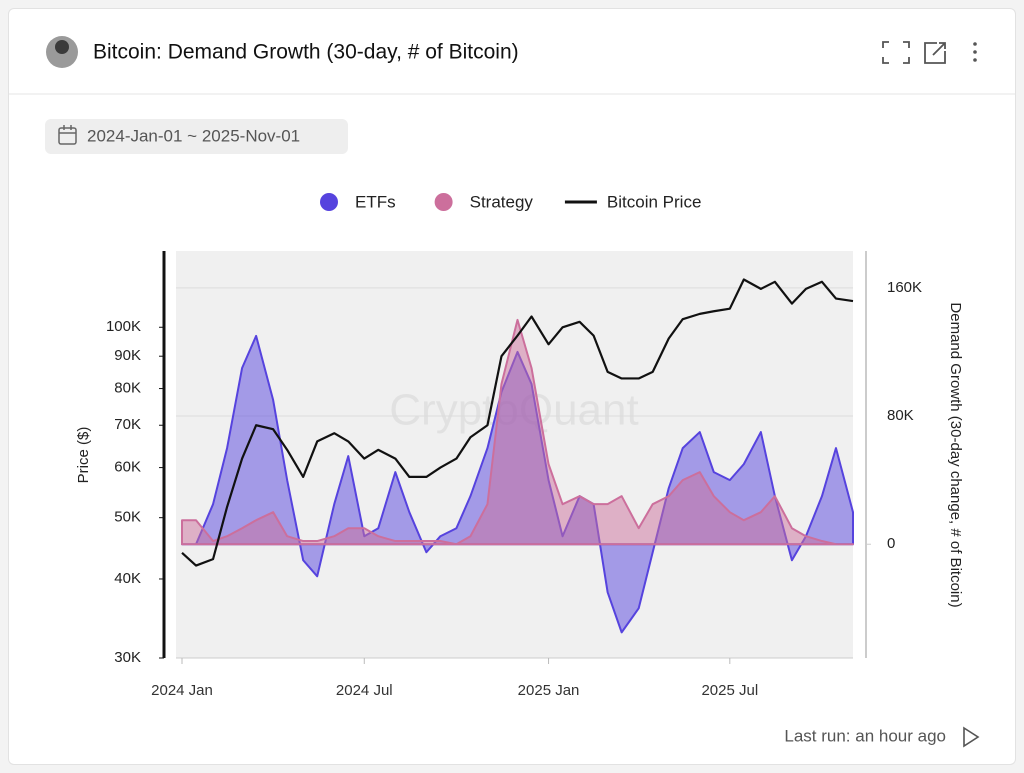 This screenshot has width=1024, height=773. What do you see at coordinates (123, 326) in the screenshot?
I see `y-tick-label: 100K` at bounding box center [123, 326].